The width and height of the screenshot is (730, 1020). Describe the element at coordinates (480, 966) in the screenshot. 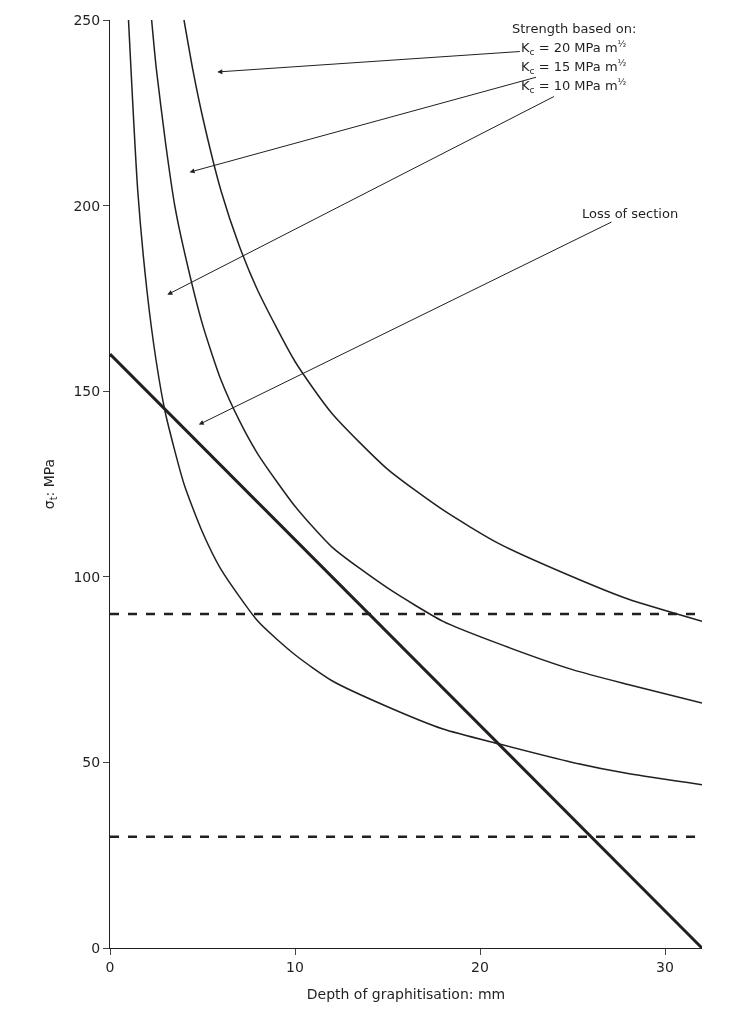

I see `x-tick-label: 20` at that location.